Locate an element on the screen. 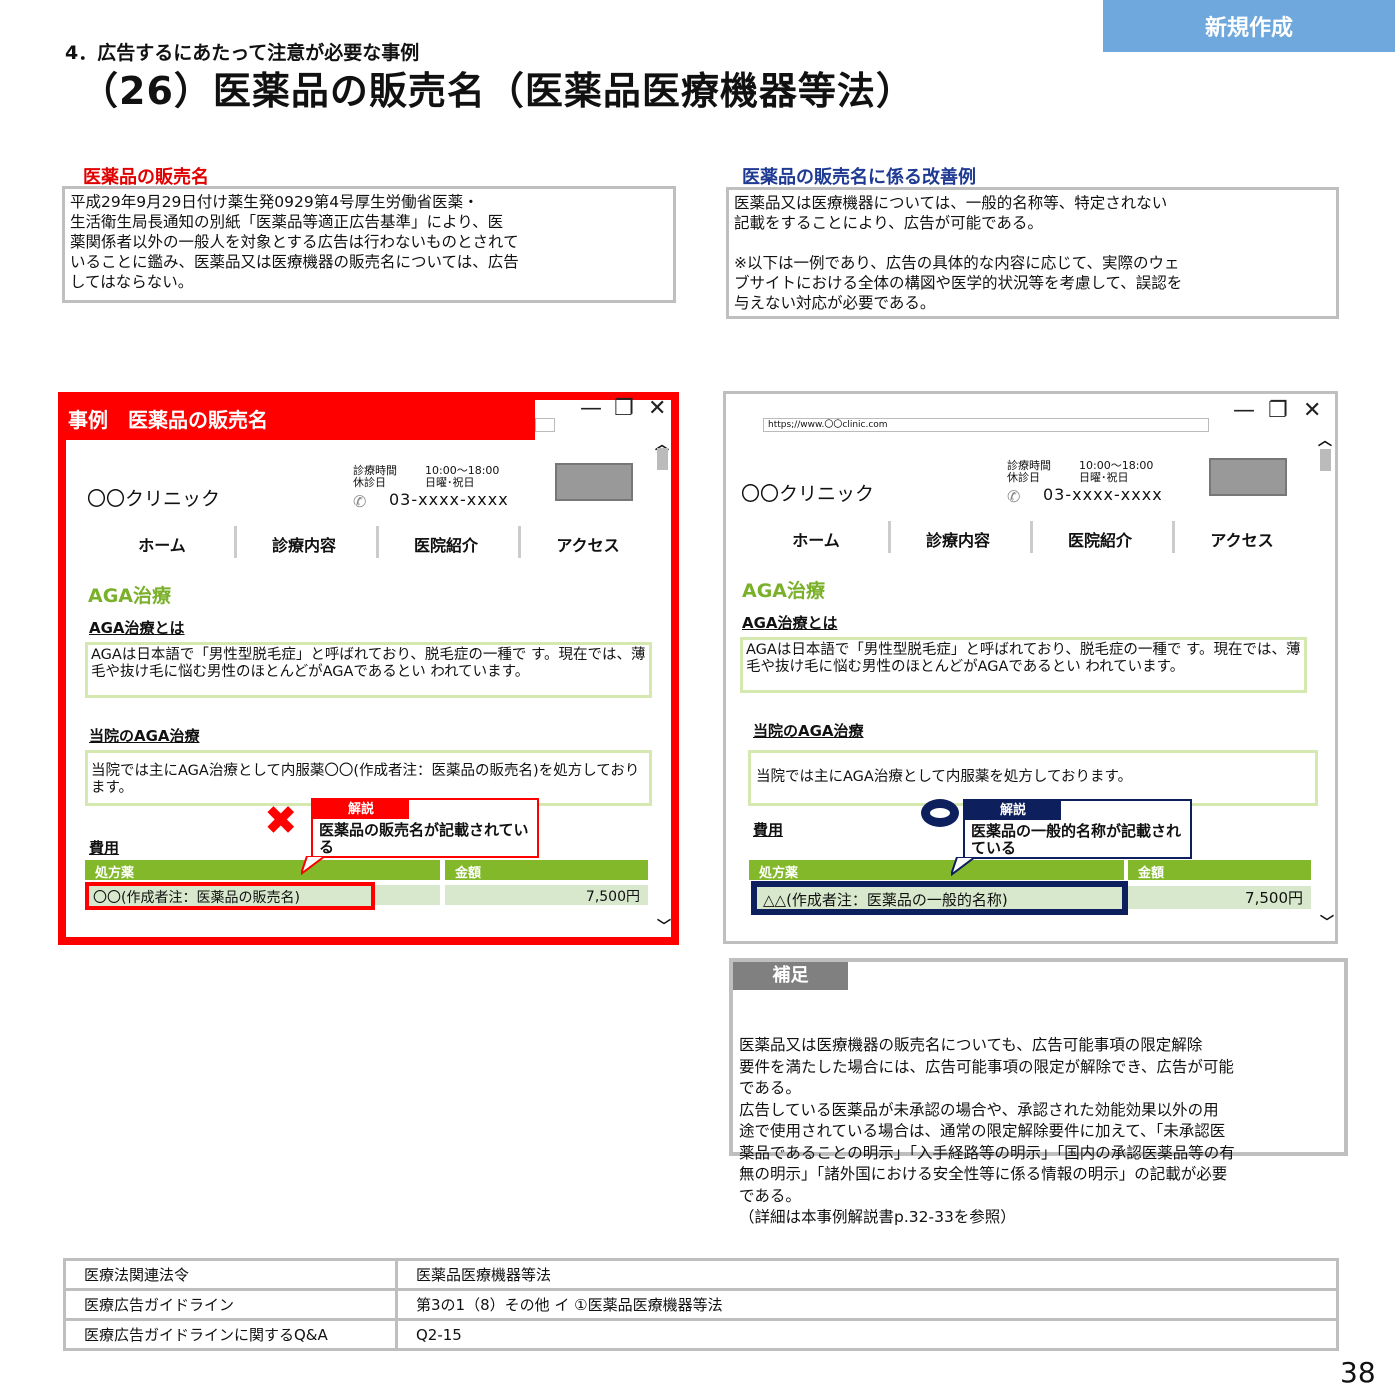 Image resolution: width=1400 pixels, height=1400 pixels. table-row: 医療広告ガイドラインに関するQ&A Q2-15 is located at coordinates (701, 1334).